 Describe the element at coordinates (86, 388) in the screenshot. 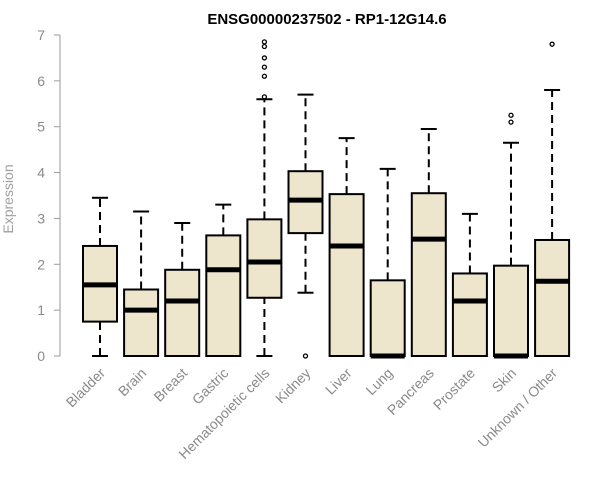

I see `x-tick-label: Bladder` at that location.